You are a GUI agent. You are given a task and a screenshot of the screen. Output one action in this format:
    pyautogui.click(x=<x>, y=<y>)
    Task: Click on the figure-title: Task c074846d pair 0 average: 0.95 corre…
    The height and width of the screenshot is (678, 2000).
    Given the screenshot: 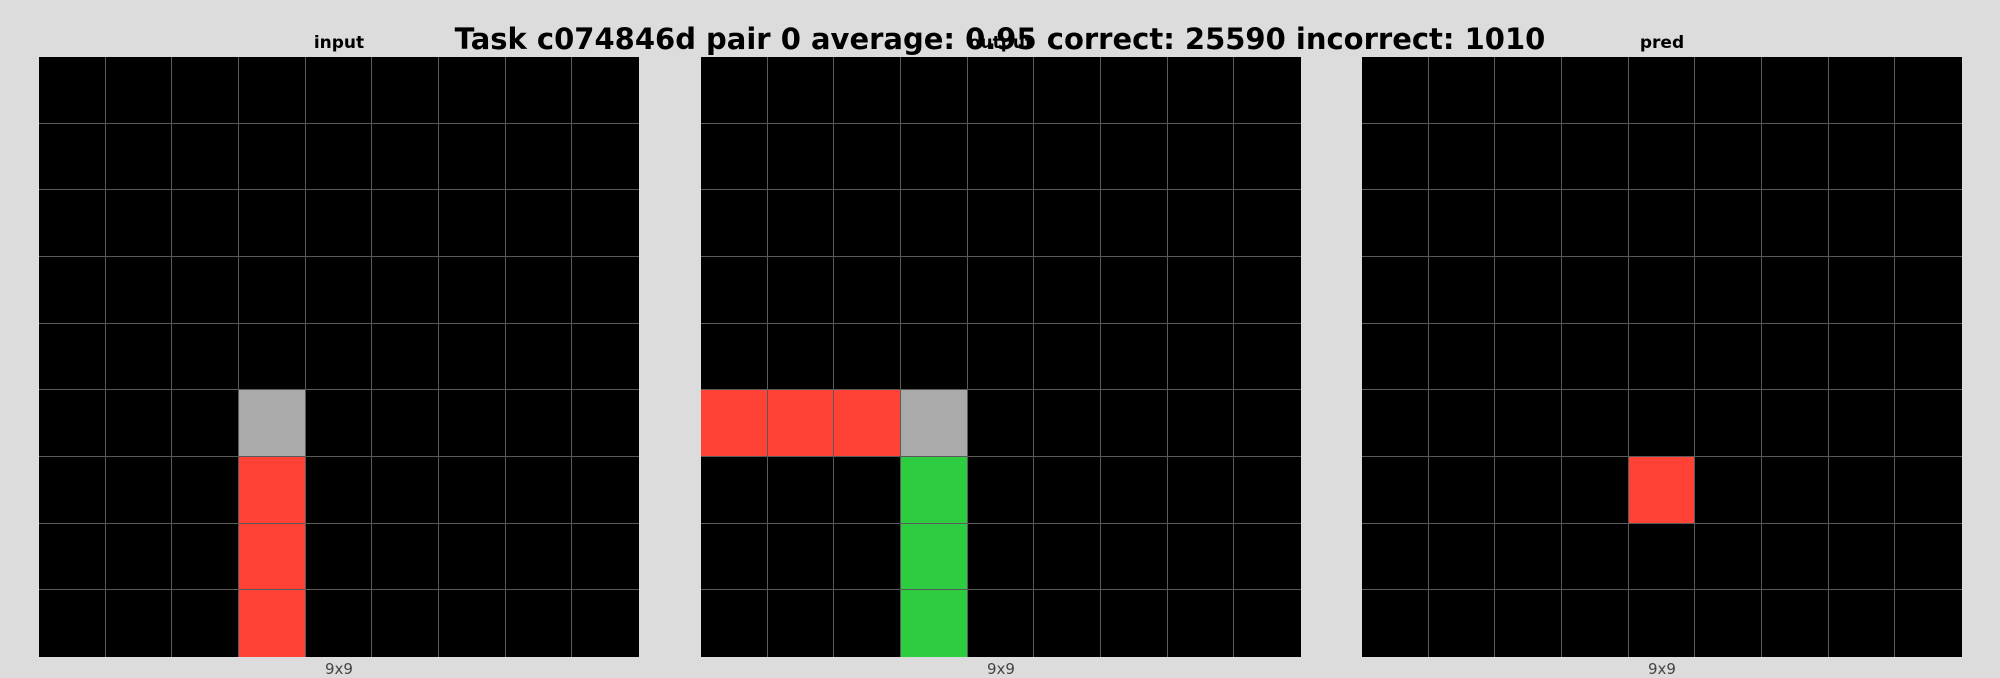 What is the action you would take?
    pyautogui.click(x=1000, y=39)
    